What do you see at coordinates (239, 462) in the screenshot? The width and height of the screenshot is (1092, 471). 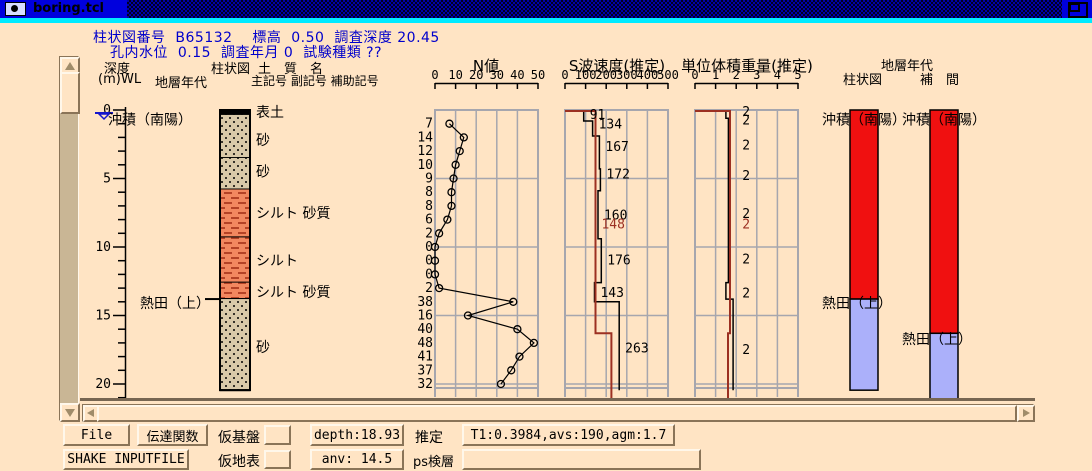 I see `surface-label: 仮地表` at bounding box center [239, 462].